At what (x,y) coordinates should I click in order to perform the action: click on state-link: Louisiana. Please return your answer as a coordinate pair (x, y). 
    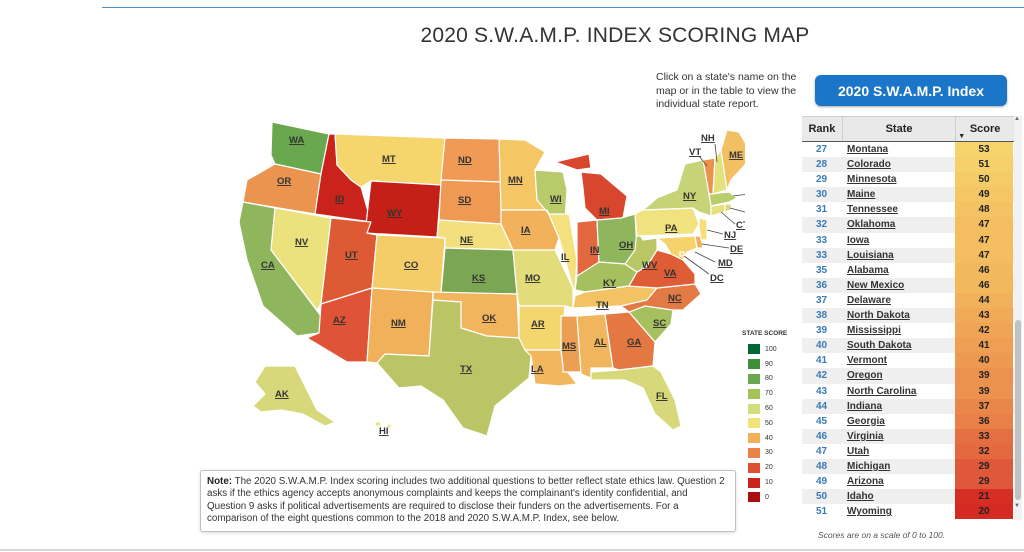
    Looking at the image, I should click on (870, 255).